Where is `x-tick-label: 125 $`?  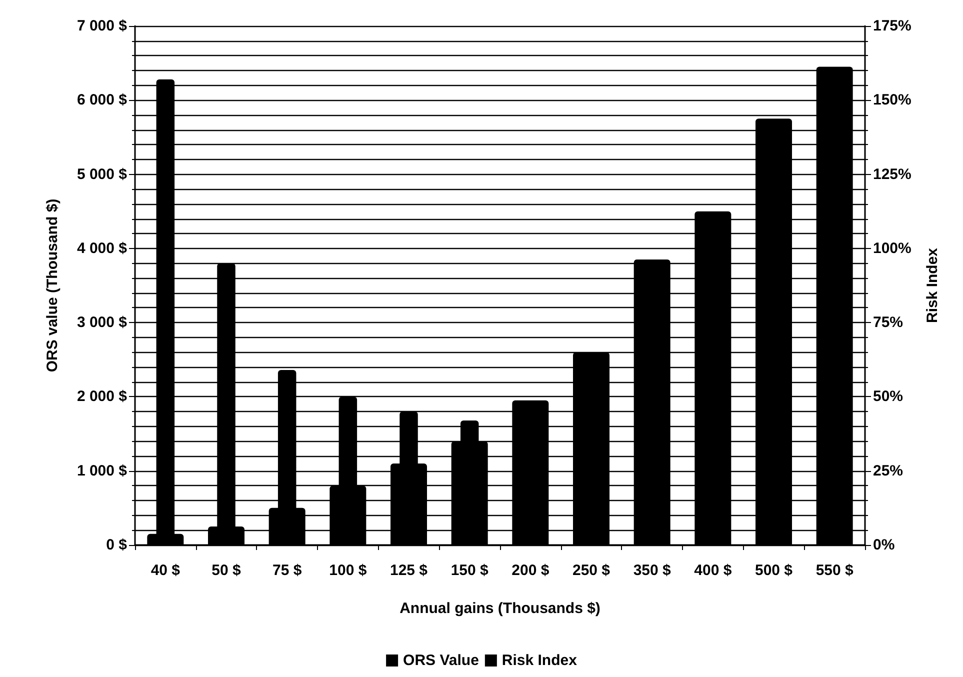 x-tick-label: 125 $ is located at coordinates (409, 570).